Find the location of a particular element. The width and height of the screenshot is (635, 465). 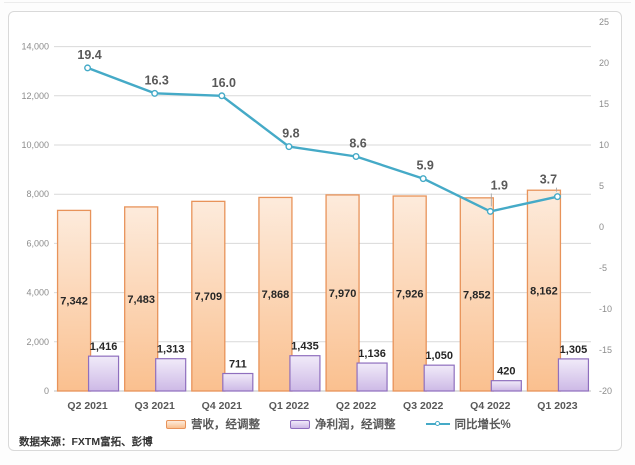

net-profit-value-label: 1,050 is located at coordinates (439, 356).